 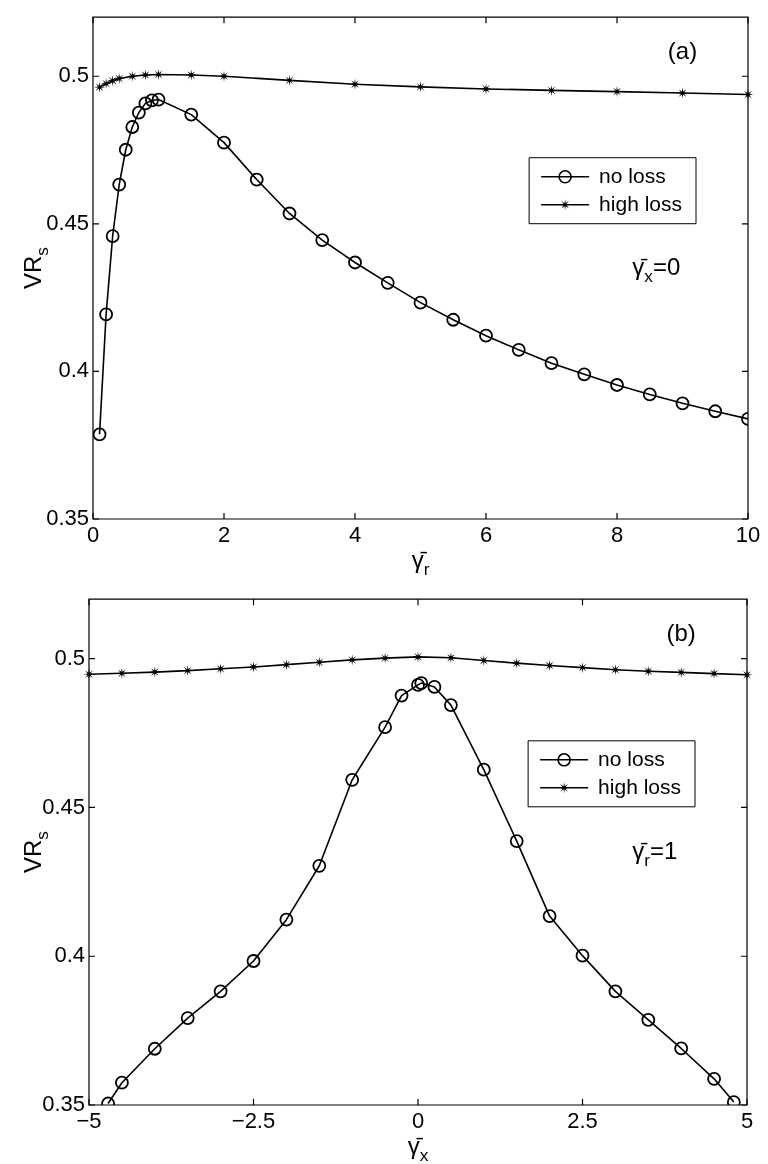 What do you see at coordinates (582, 1121) in the screenshot?
I see `x-tick-label: 2.5` at bounding box center [582, 1121].